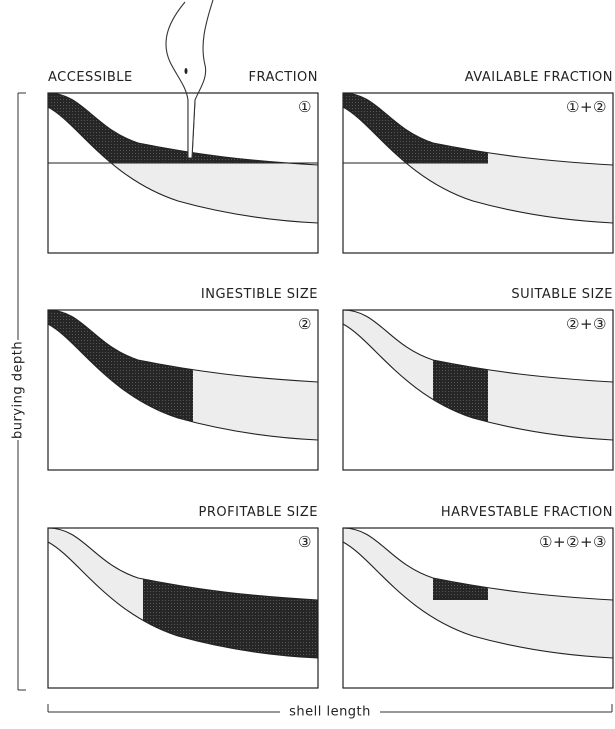  I want to click on bird-beak, so click(189, 79).